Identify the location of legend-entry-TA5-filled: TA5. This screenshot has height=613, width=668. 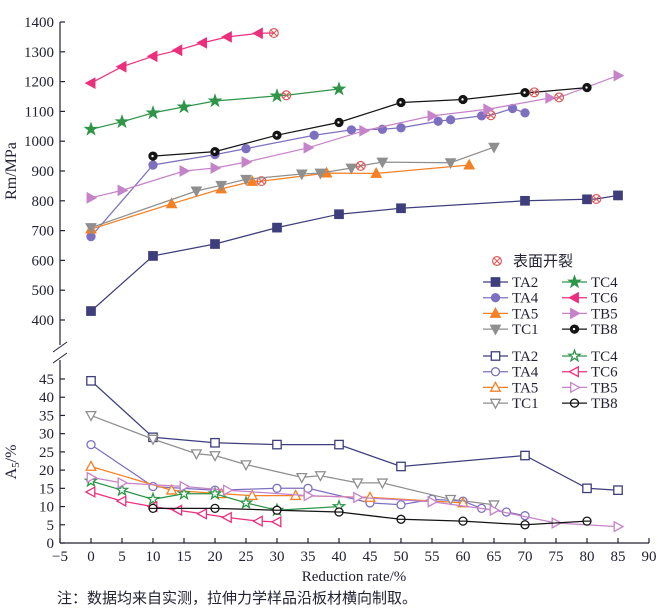
(510, 314).